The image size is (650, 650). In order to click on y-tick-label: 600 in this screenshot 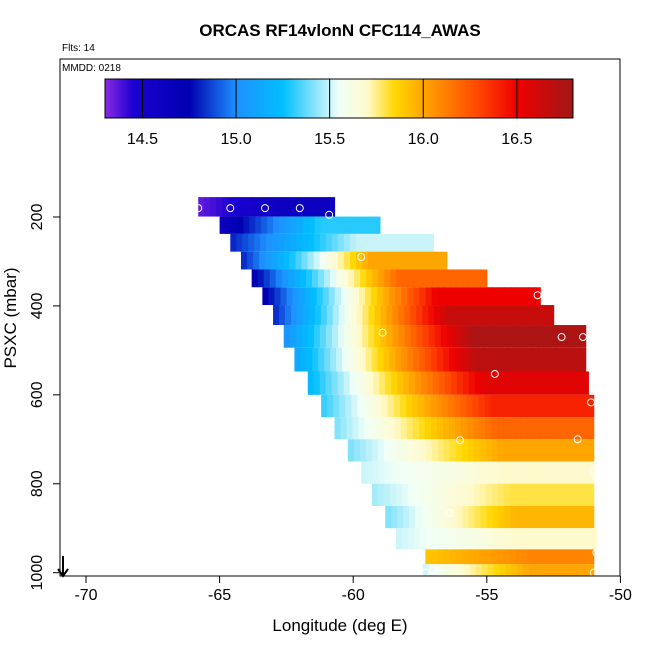, I will do `click(37, 394)`.